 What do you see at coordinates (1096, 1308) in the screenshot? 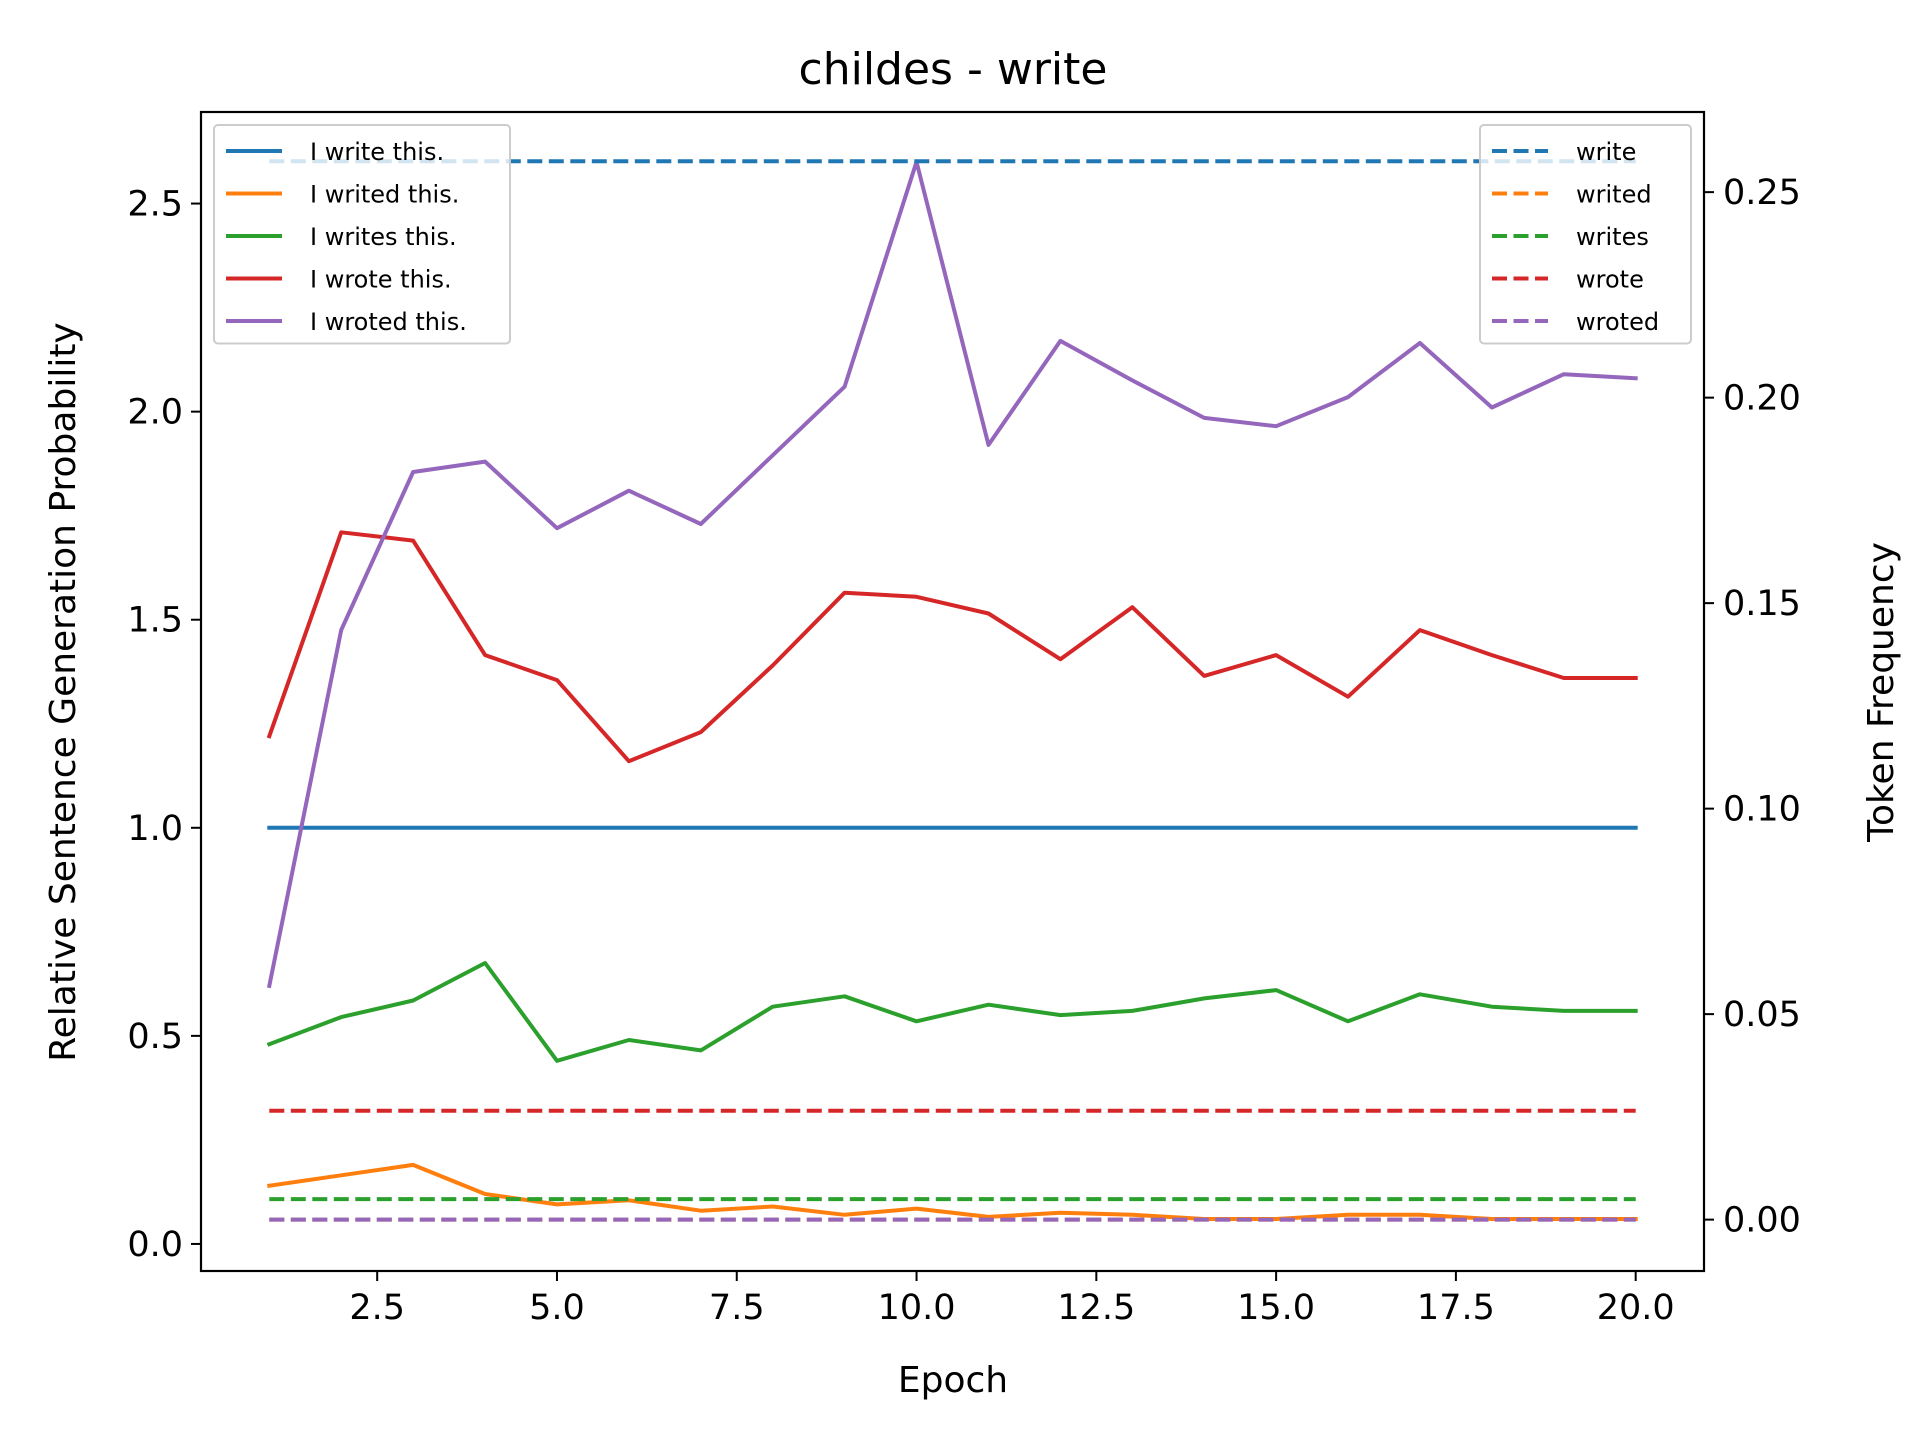
I see `x-tick-label: 12.5` at bounding box center [1096, 1308].